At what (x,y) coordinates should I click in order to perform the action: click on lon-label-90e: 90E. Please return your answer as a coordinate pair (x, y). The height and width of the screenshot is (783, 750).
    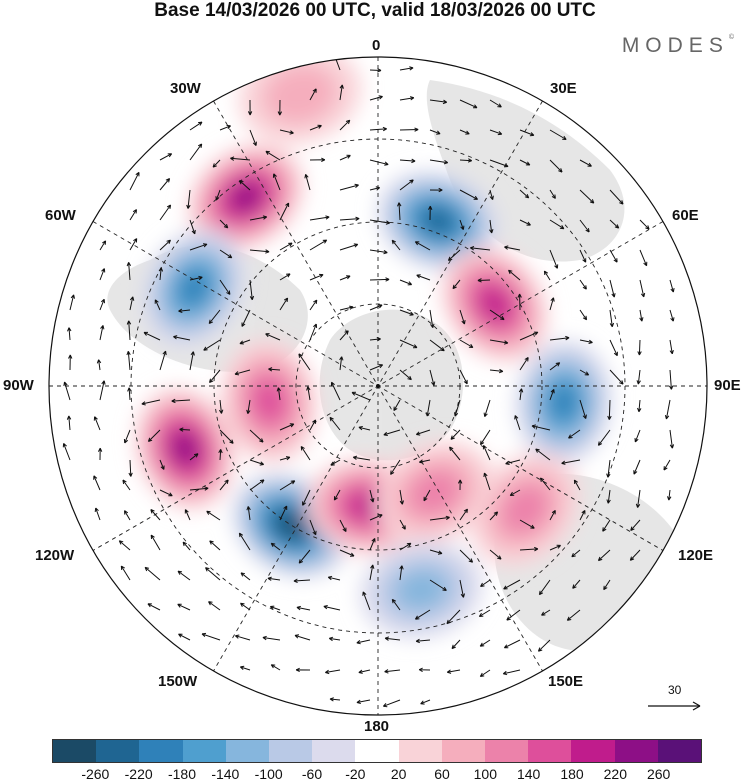
    Looking at the image, I should click on (727, 385).